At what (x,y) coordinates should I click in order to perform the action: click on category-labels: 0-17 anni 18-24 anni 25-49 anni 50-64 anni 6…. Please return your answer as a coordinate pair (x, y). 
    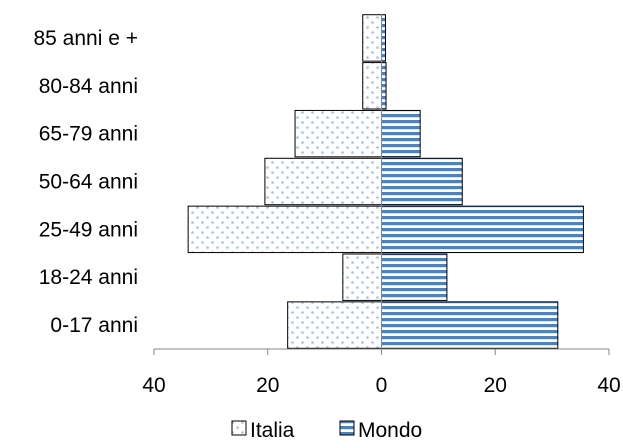
    Looking at the image, I should click on (85, 182).